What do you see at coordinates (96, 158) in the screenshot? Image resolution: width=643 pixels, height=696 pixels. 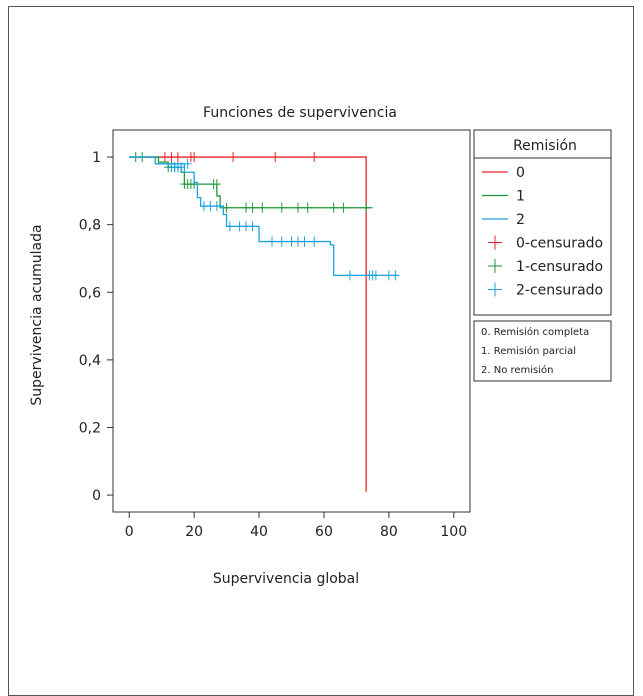 I see `y-tick-label: 1` at bounding box center [96, 158].